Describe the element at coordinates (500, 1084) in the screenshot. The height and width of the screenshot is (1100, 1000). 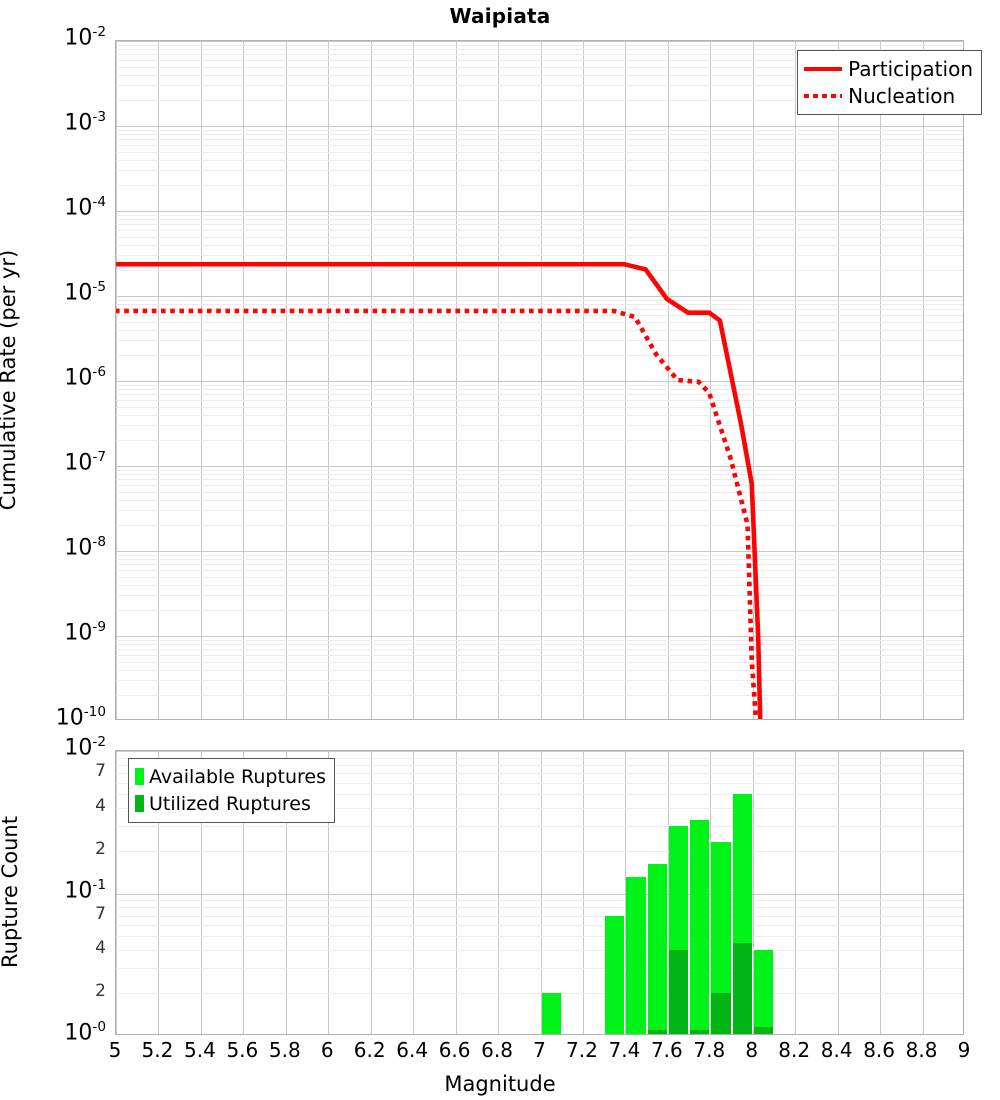
I see `x-axis-label: Magnitude` at that location.